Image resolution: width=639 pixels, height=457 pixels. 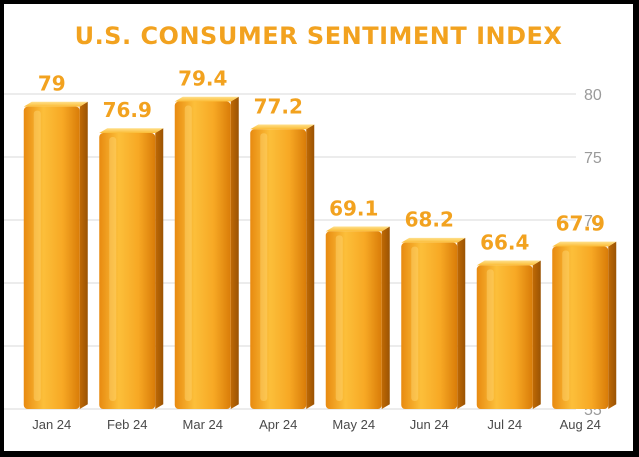 What do you see at coordinates (593, 158) in the screenshot?
I see `y-tick-label: 75` at bounding box center [593, 158].